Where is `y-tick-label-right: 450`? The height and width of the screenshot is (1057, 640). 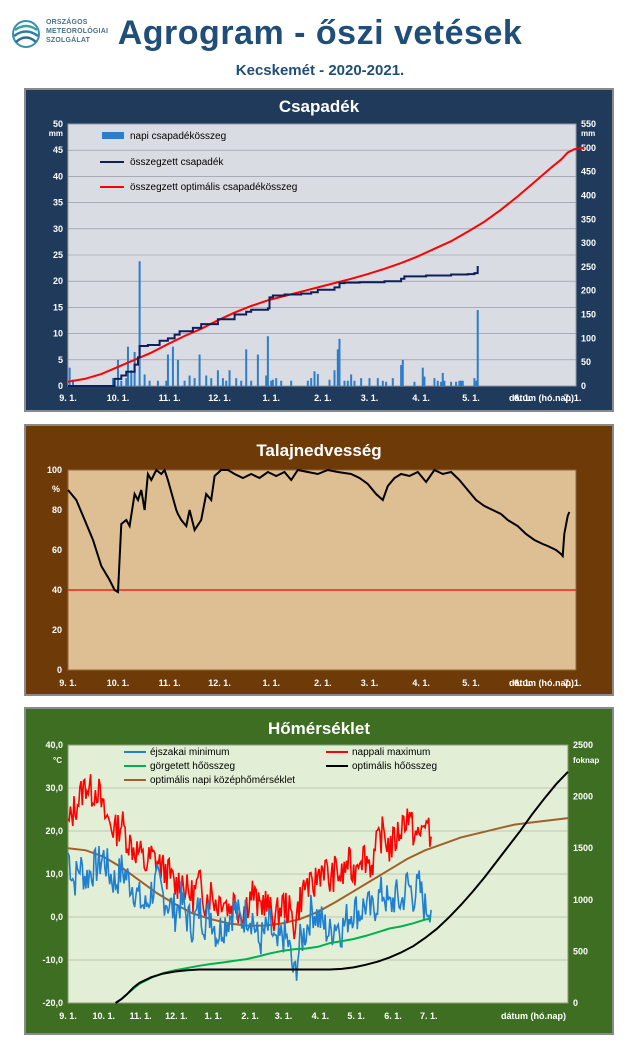 y-tick-label-right: 450 is located at coordinates (588, 172).